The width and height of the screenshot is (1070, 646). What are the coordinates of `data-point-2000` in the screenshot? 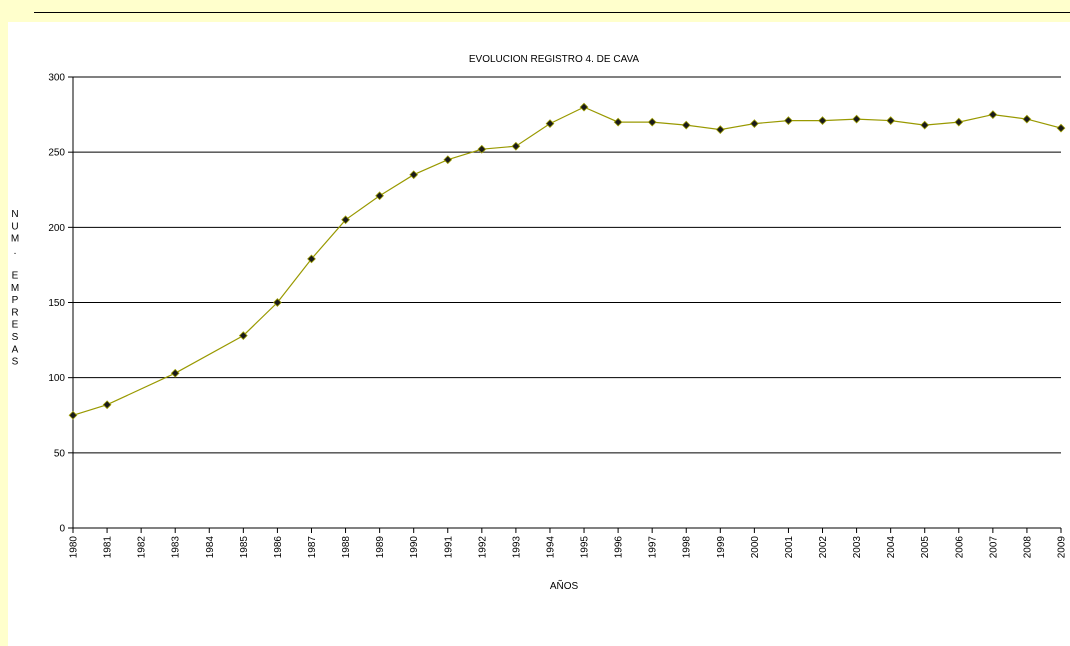 It's located at (754, 123).